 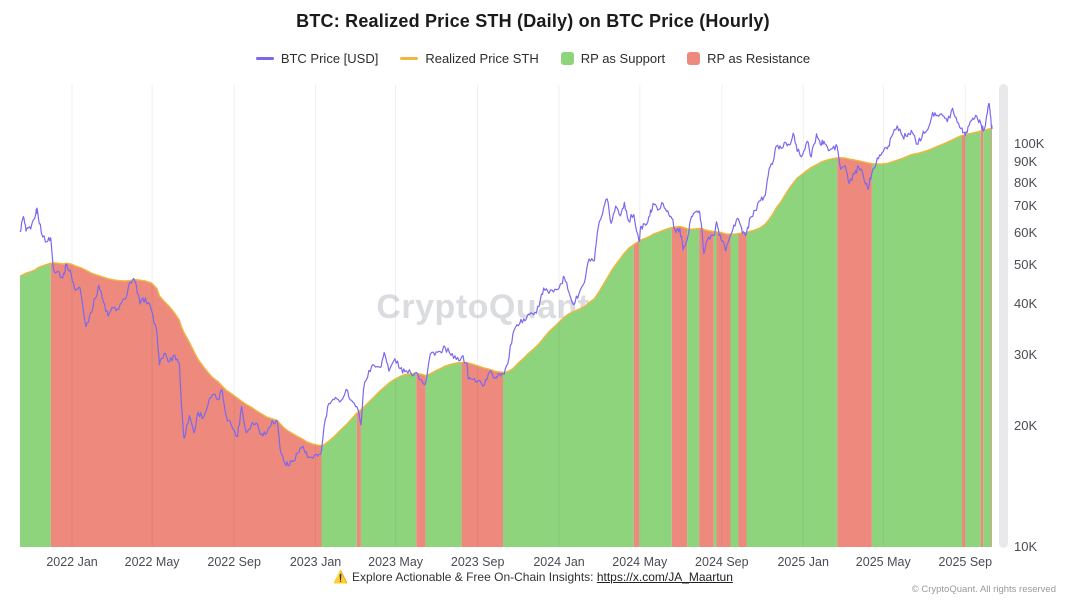 What do you see at coordinates (264, 58) in the screenshot?
I see `btc-price-line-swatch` at bounding box center [264, 58].